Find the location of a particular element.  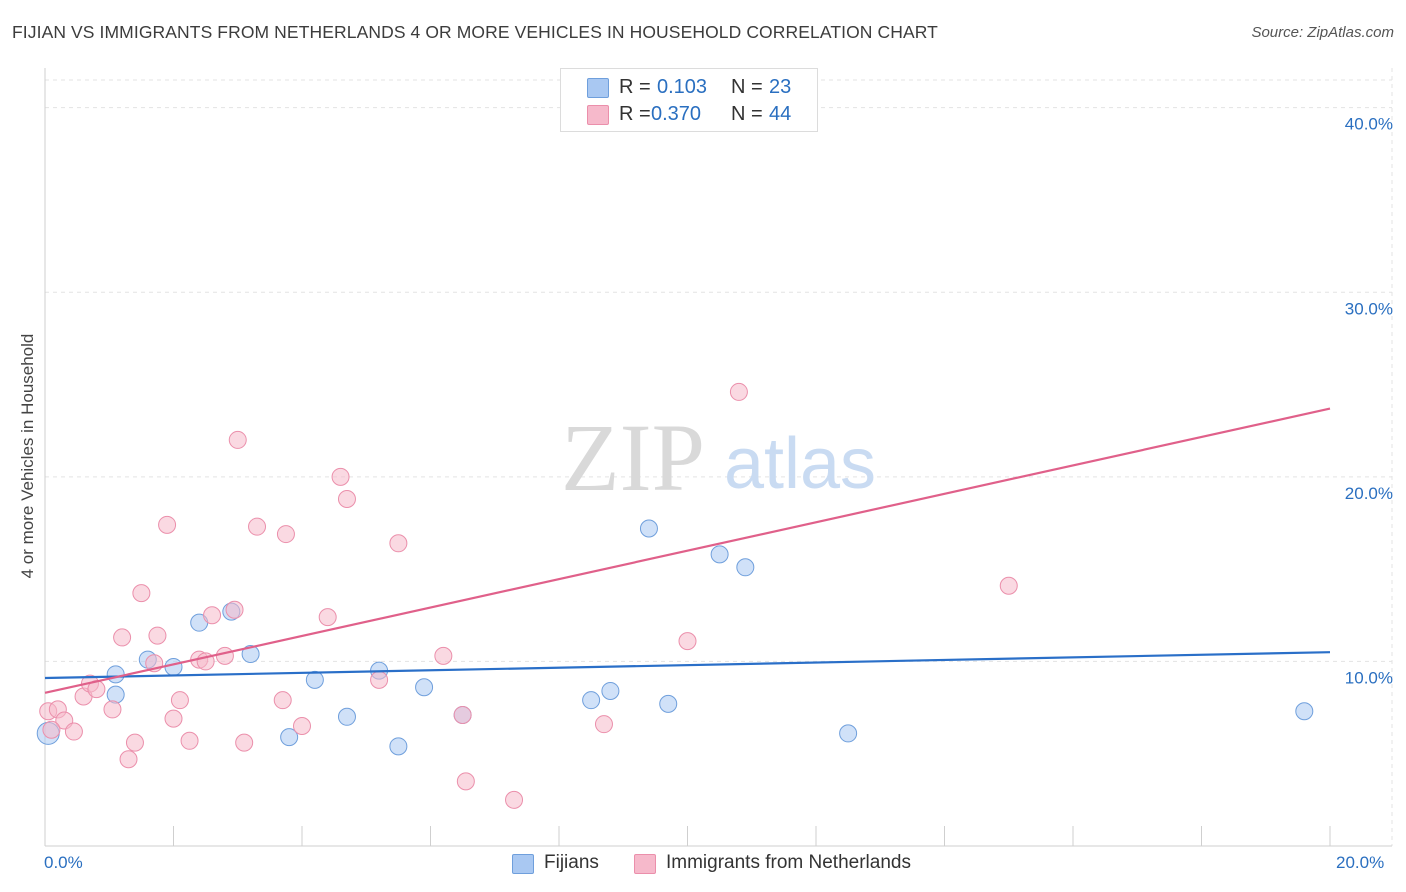

legend-label: Fijians is located at coordinates (571, 862).